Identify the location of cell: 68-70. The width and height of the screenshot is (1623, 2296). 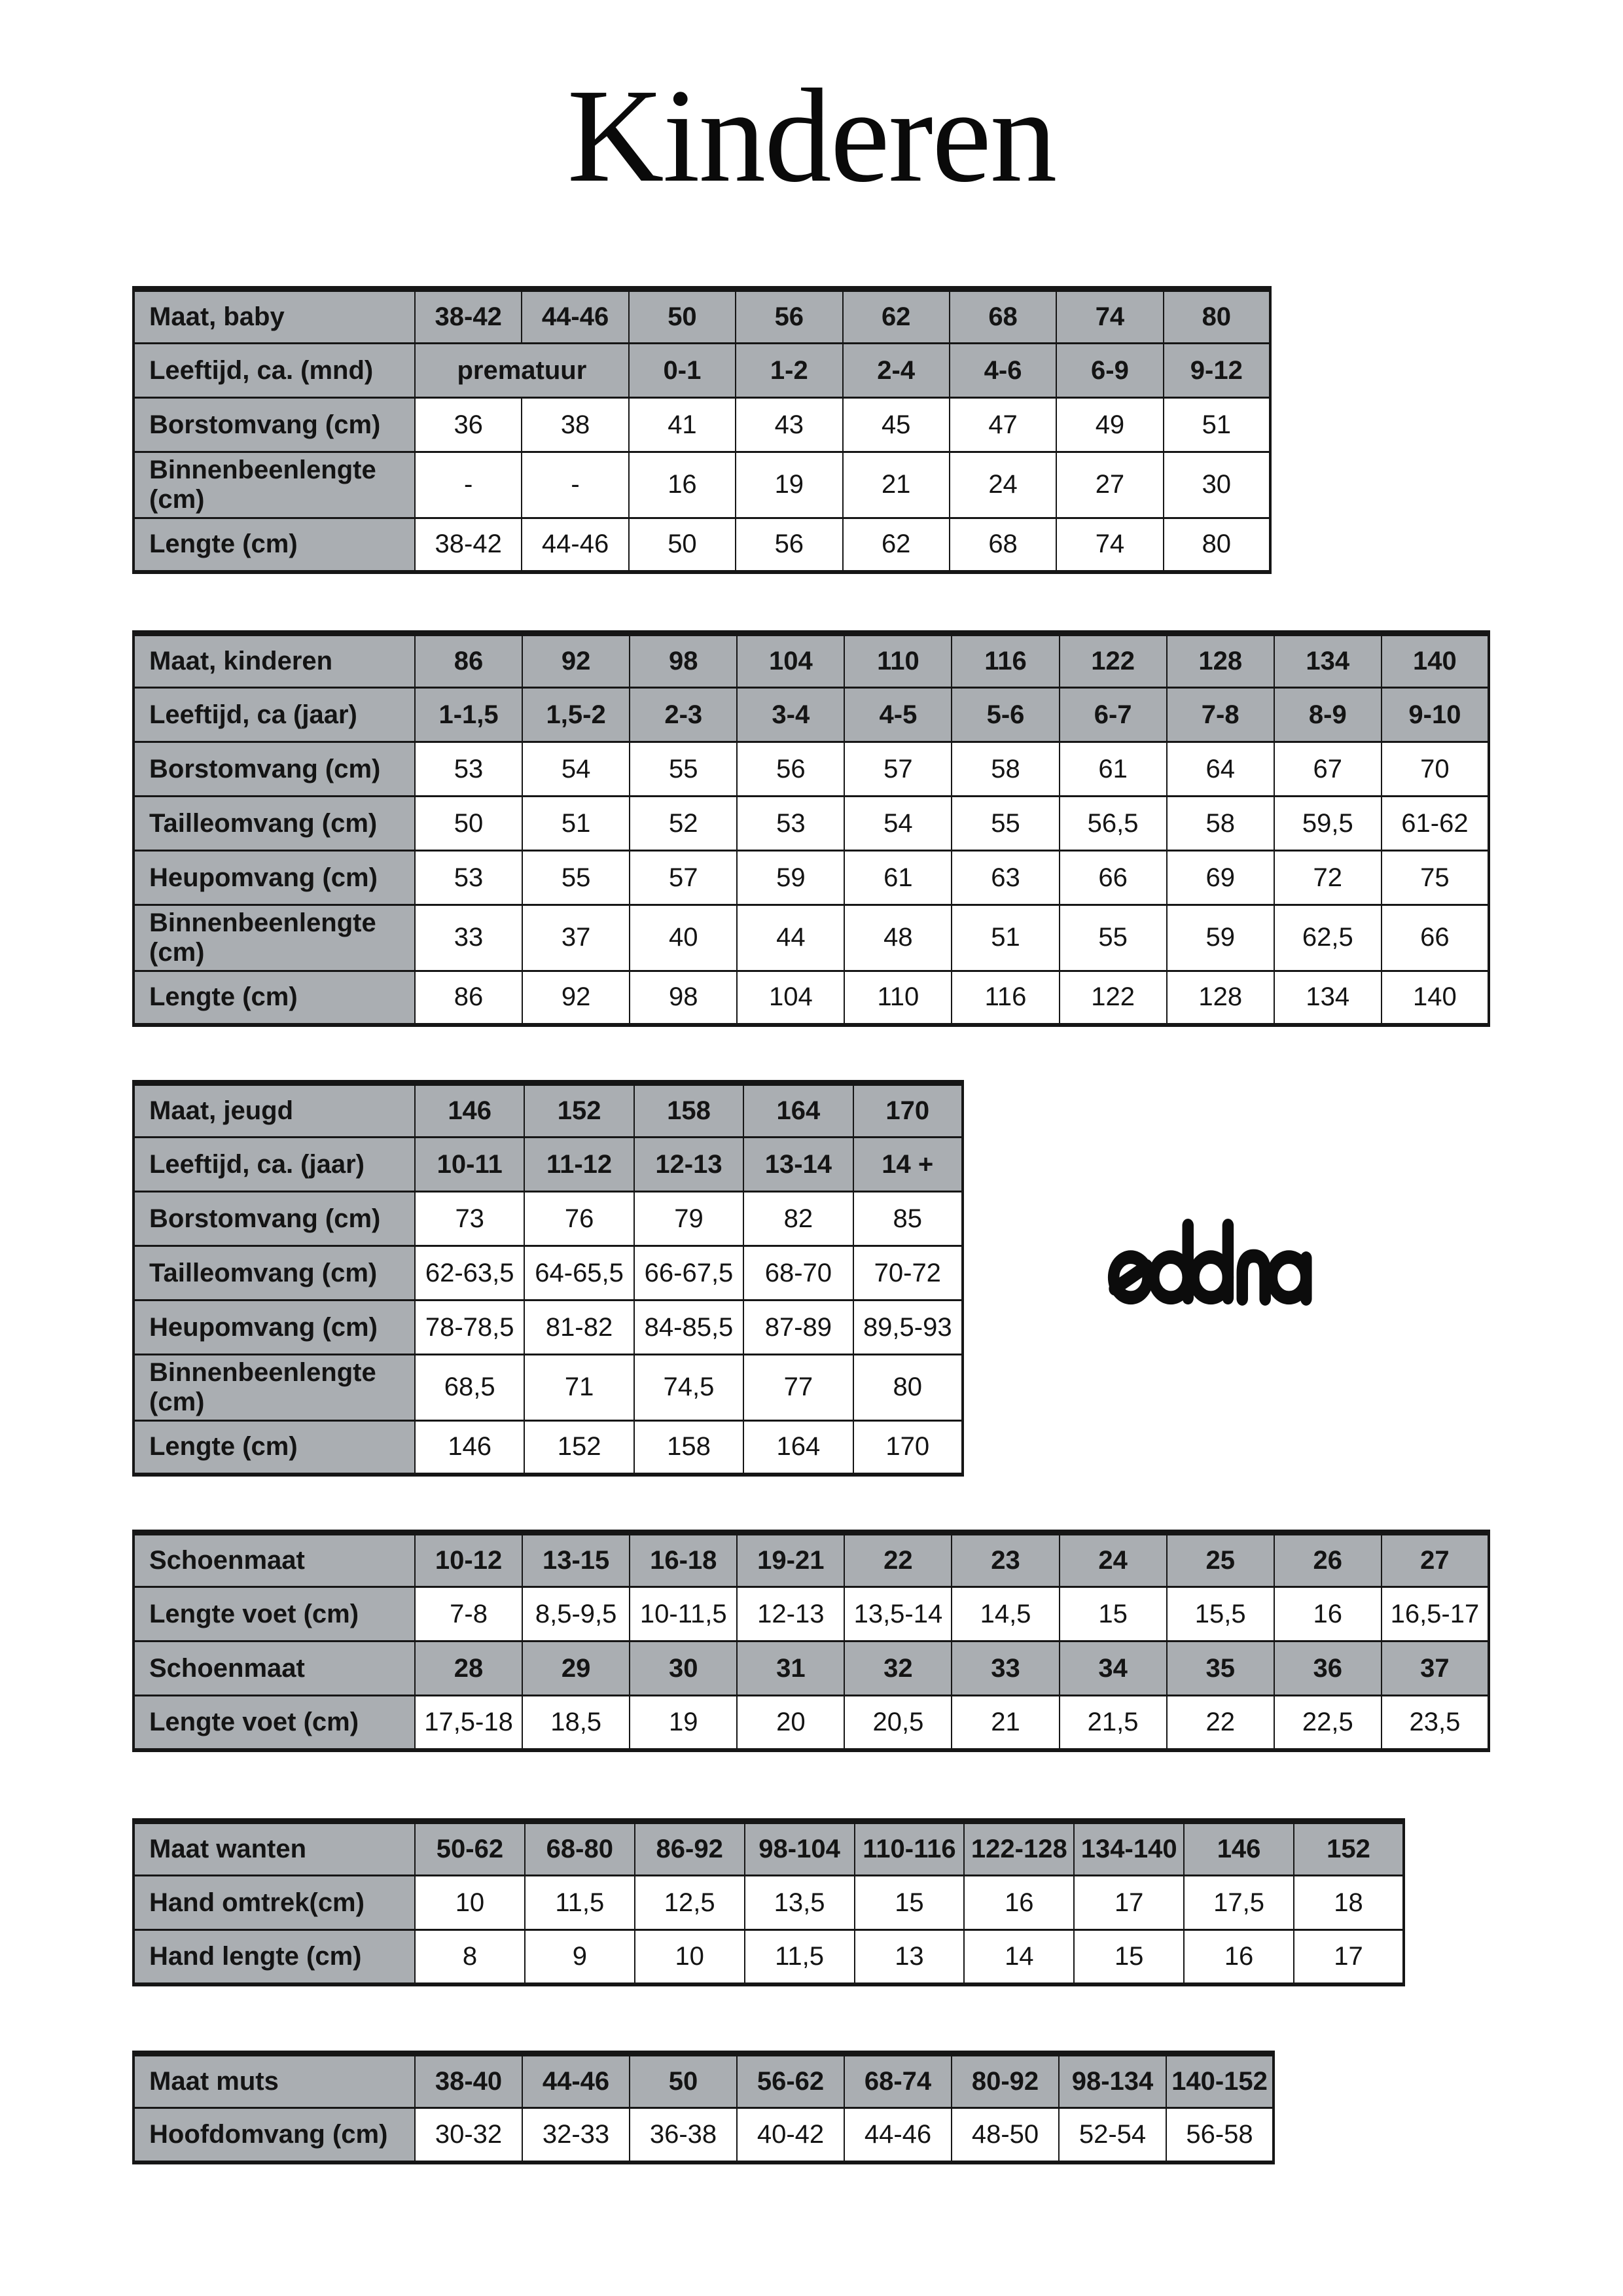
(798, 1273).